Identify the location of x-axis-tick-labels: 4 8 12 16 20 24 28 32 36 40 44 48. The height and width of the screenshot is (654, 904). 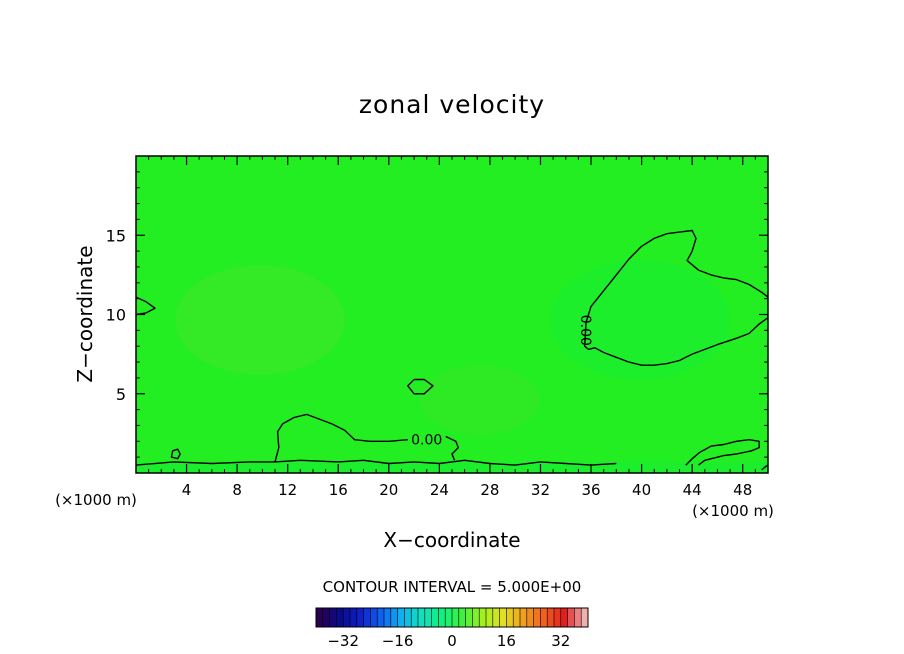
(467, 490).